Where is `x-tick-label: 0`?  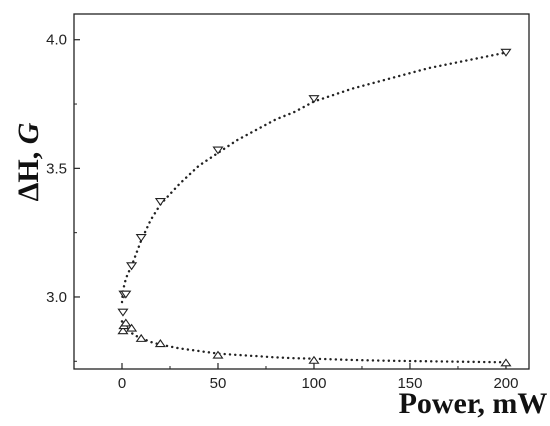 x-tick-label: 0 is located at coordinates (122, 383).